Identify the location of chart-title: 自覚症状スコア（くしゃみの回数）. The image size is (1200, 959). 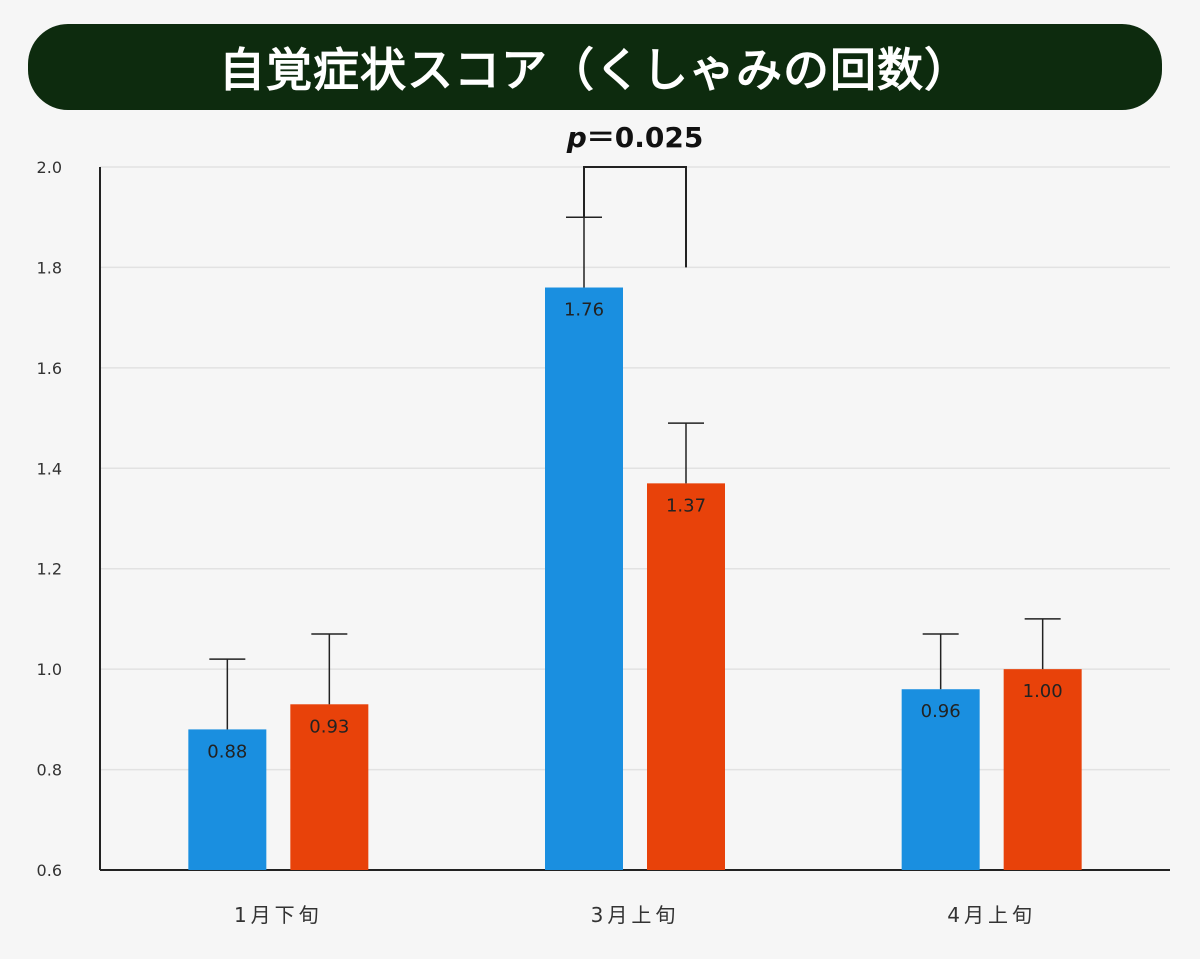
(595, 70).